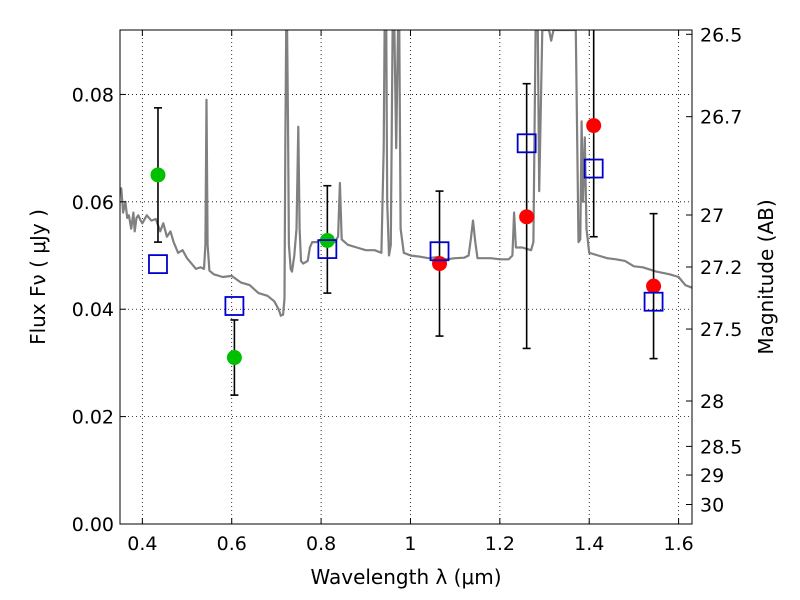 The image size is (800, 600). What do you see at coordinates (93, 203) in the screenshot?
I see `y-tick-label: 0.06` at bounding box center [93, 203].